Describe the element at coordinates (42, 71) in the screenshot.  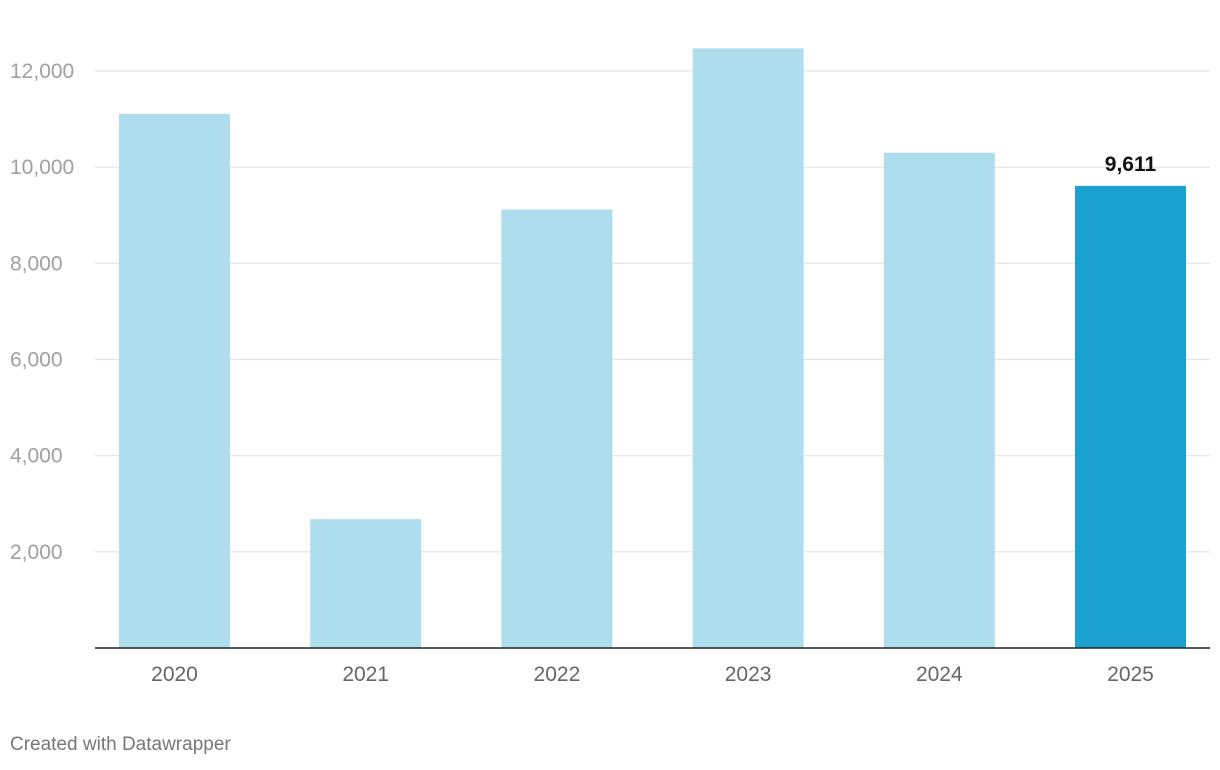
I see `y-tick-label: 12,000` at that location.